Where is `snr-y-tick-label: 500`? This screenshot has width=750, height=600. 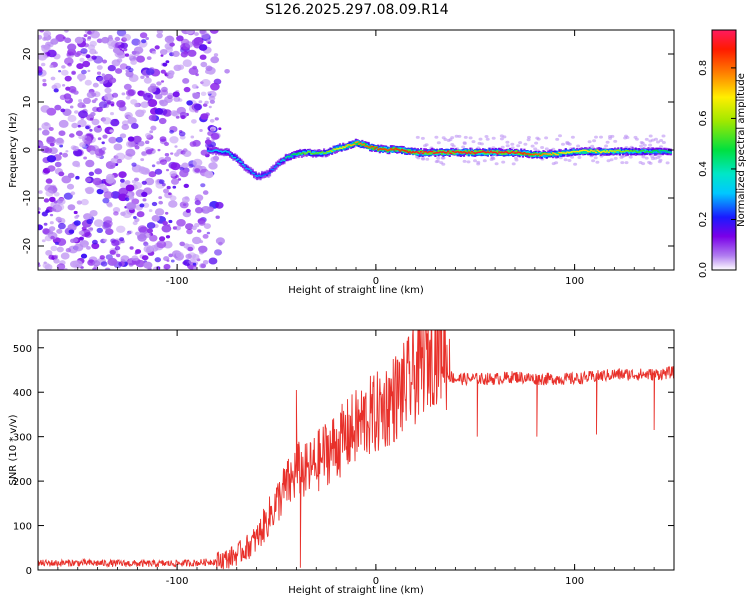 snr-y-tick-label: 500 is located at coordinates (22, 349).